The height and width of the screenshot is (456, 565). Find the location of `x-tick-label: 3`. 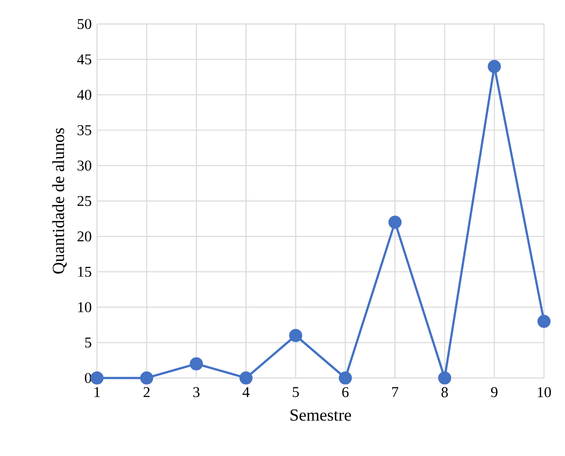

x-tick-label: 3 is located at coordinates (196, 392).